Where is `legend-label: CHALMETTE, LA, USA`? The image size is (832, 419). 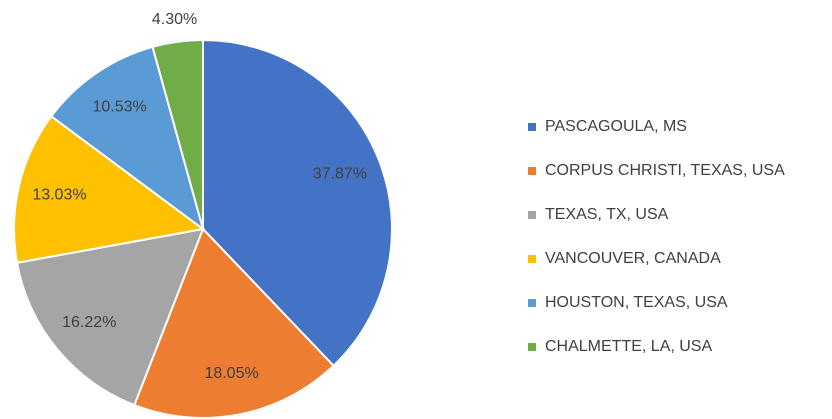 legend-label: CHALMETTE, LA, USA is located at coordinates (628, 346).